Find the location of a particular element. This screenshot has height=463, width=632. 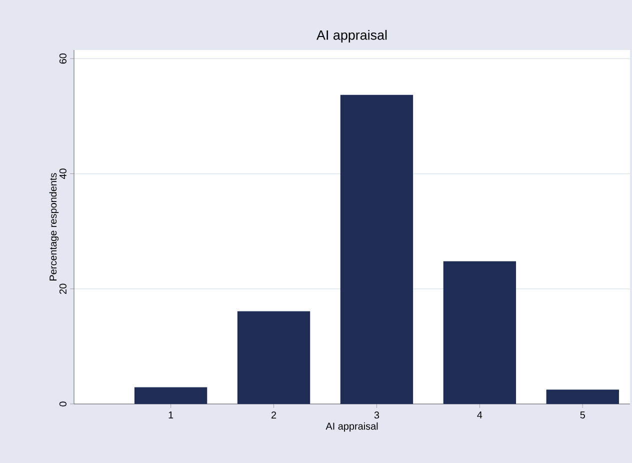

x-tick-label: 2 is located at coordinates (273, 415).